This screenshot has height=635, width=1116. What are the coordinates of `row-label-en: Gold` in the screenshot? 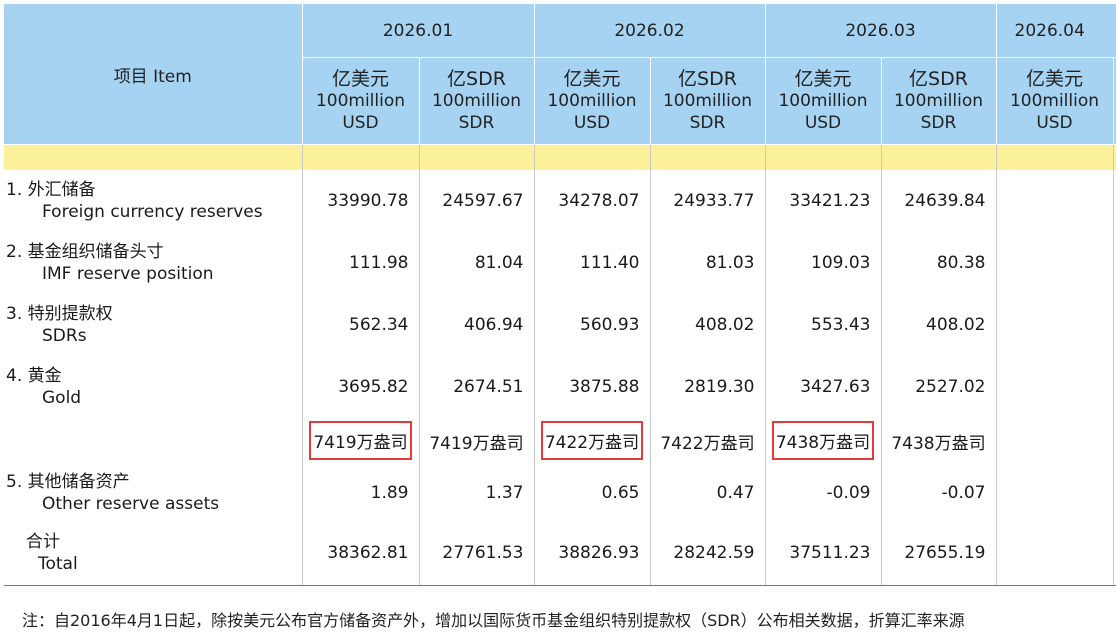 It's located at (62, 398).